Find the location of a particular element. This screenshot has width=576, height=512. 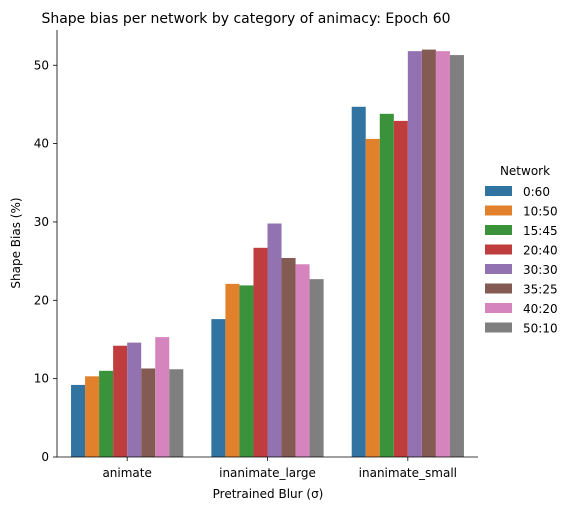

legend-label-50-10: 50:10 is located at coordinates (540, 329).